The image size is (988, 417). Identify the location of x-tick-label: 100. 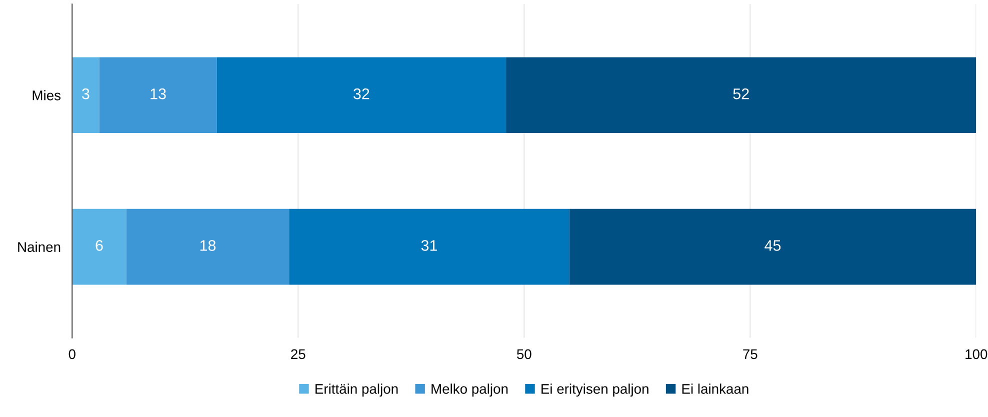
(977, 354).